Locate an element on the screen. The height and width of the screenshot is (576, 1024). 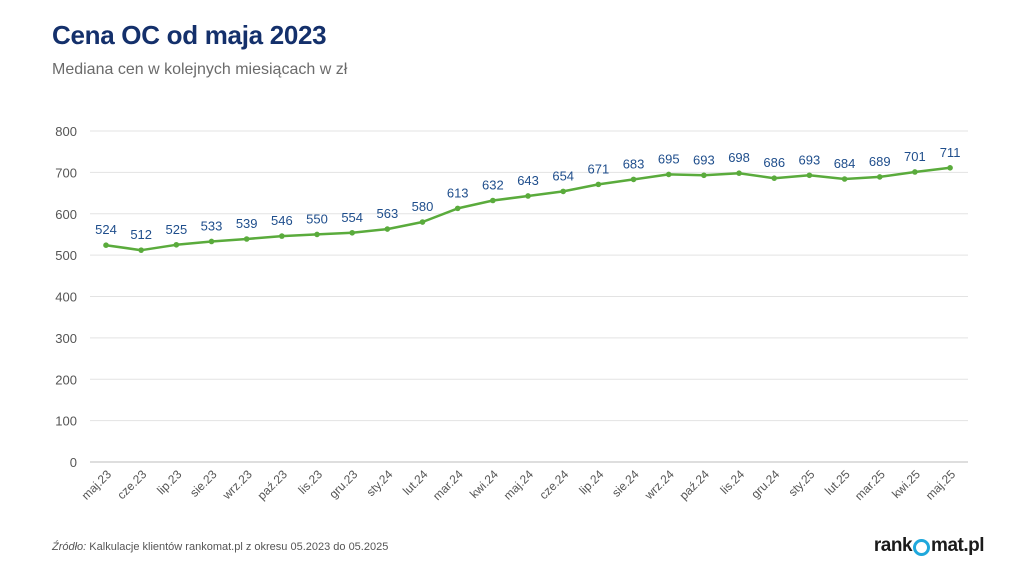
x-tick-label: wrz.23 is located at coordinates (237, 485).